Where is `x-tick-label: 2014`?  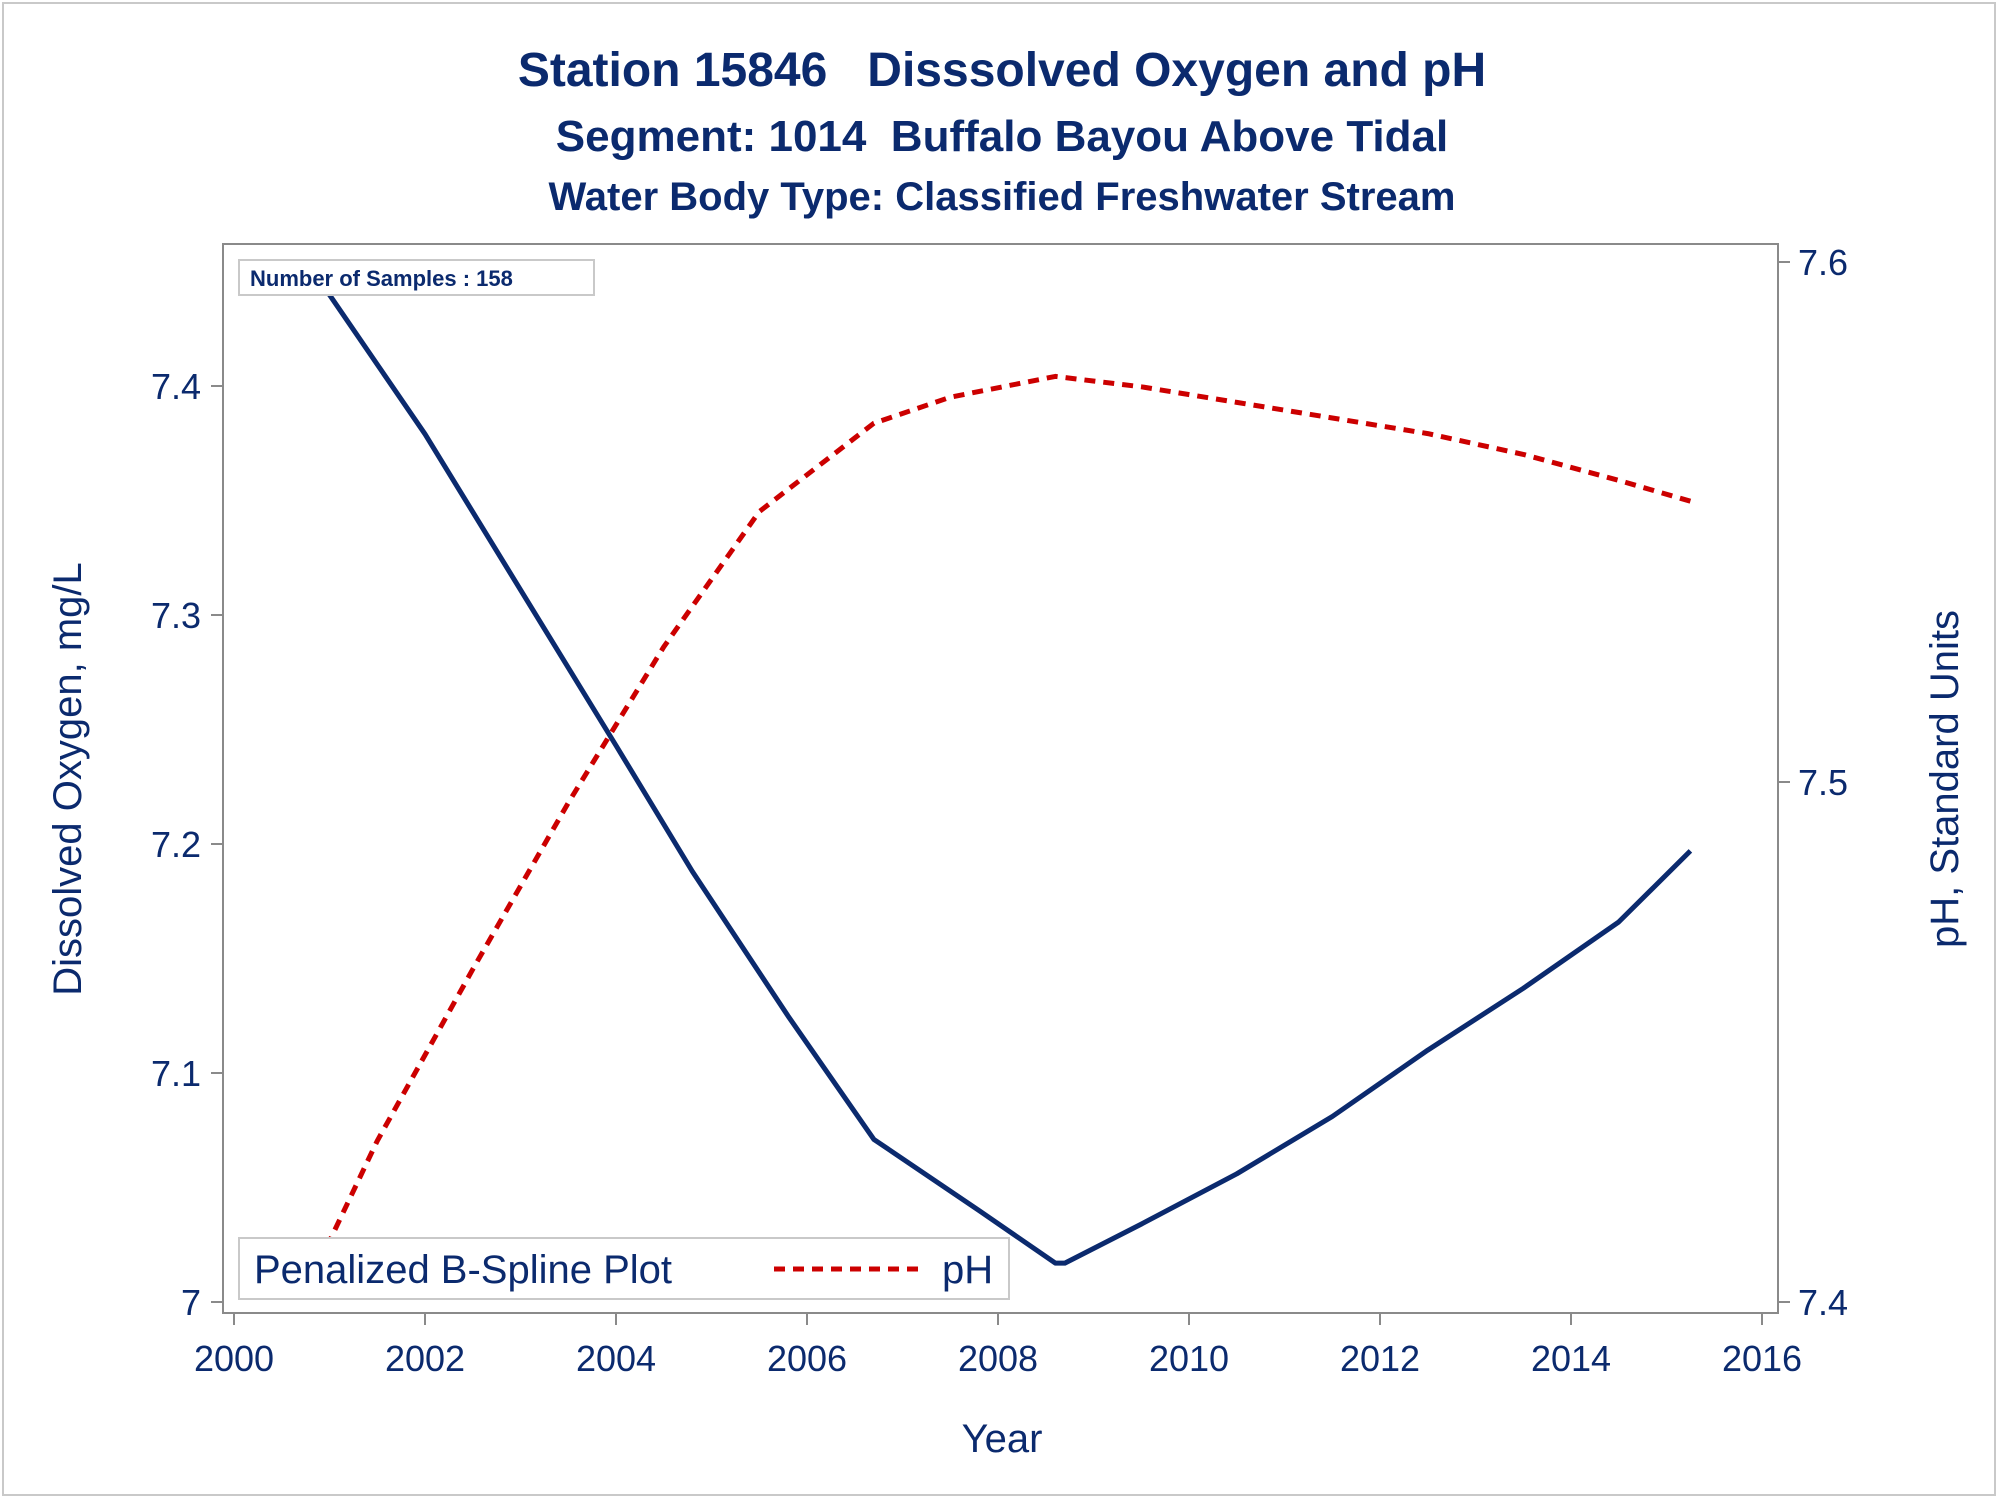 x-tick-label: 2014 is located at coordinates (1571, 1358).